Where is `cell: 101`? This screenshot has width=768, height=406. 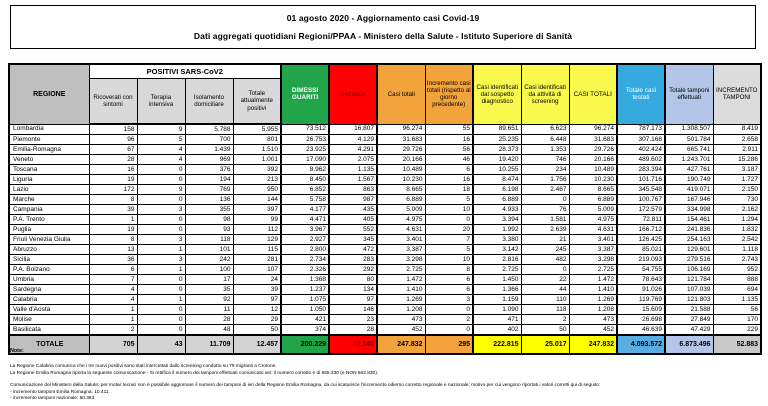
cell: 101 is located at coordinates (209, 249).